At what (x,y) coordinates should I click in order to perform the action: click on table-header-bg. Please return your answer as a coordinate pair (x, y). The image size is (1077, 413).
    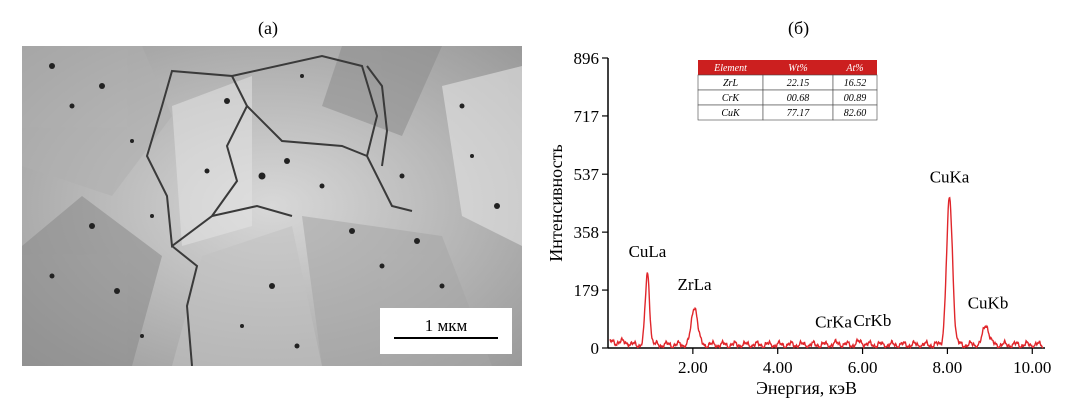
    Looking at the image, I should click on (787, 67).